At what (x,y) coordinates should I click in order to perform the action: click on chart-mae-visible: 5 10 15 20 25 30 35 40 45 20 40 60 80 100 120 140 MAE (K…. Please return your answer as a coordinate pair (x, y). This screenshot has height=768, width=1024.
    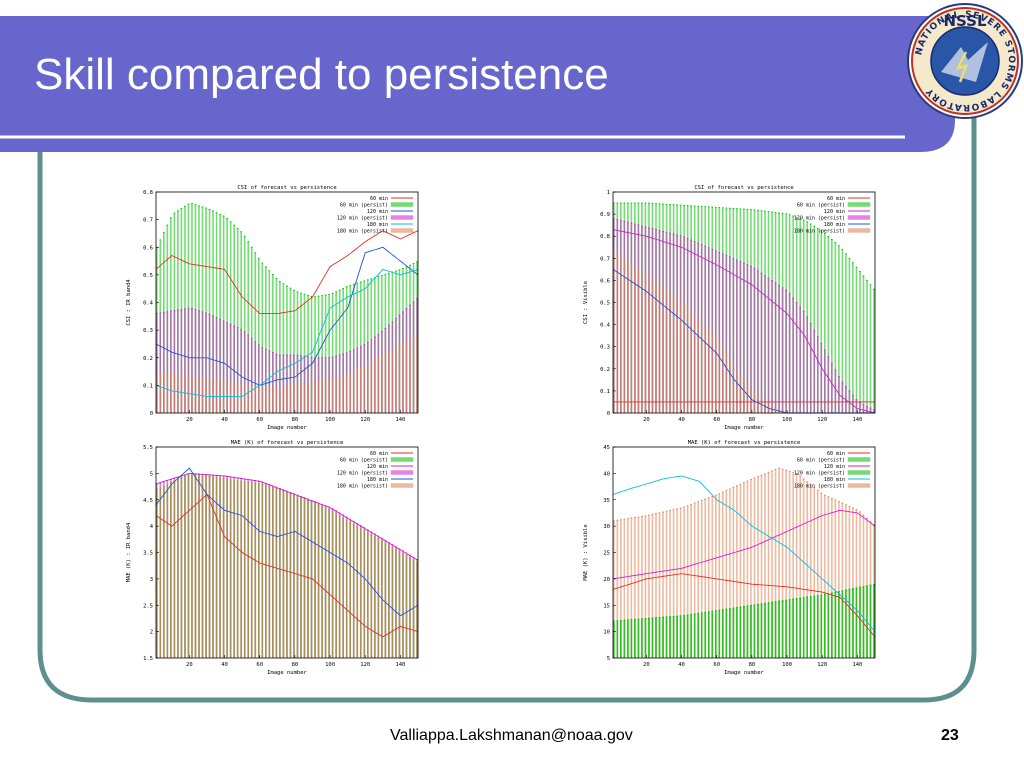
    Looking at the image, I should click on (727, 557).